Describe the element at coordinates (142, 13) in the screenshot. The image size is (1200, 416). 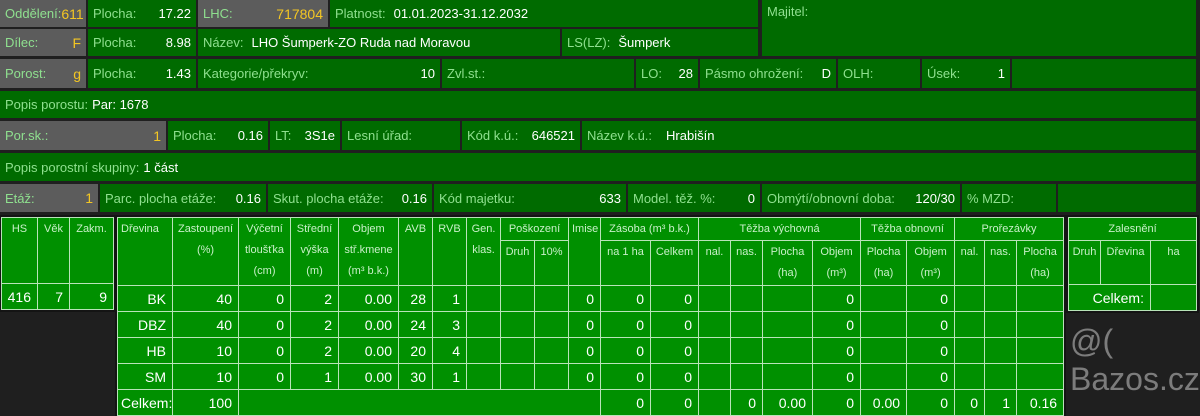
I see `oddeleni-plocha: Plocha: 17.22` at that location.